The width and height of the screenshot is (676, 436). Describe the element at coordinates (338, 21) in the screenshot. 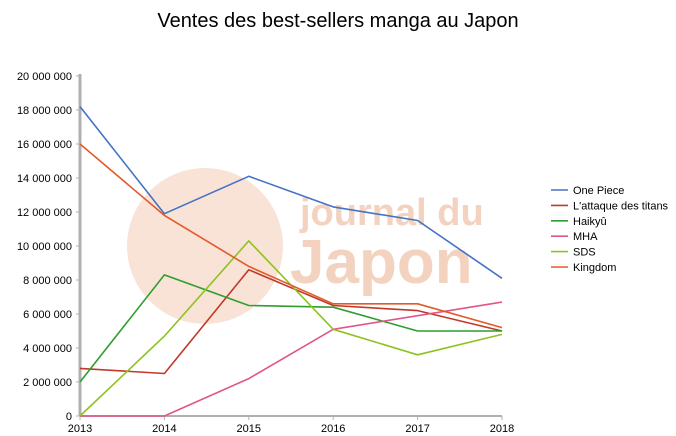

I see `chart-title: Ventes des best-sellers manga au Japon` at that location.